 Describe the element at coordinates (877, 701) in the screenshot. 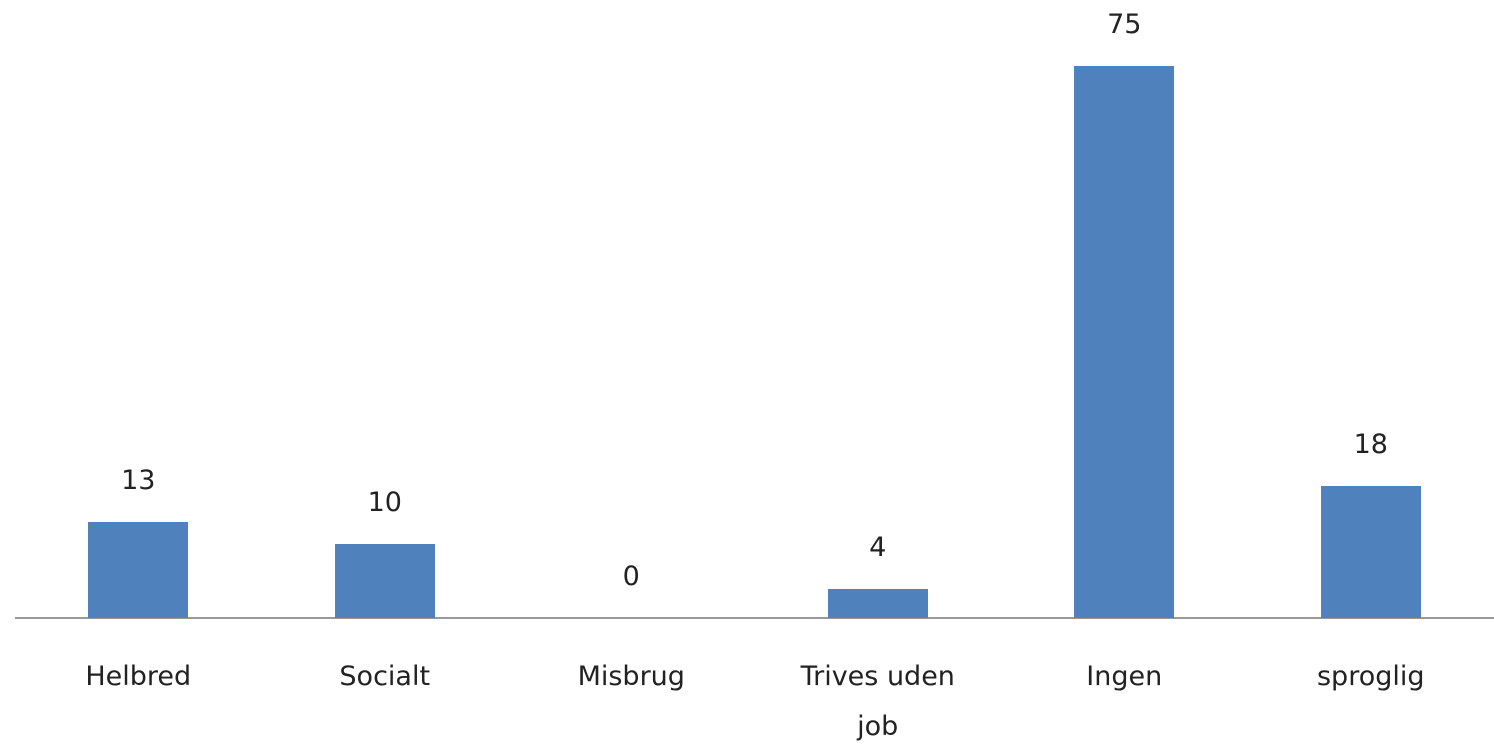

I see `x-tick-label: Trives uden job` at that location.